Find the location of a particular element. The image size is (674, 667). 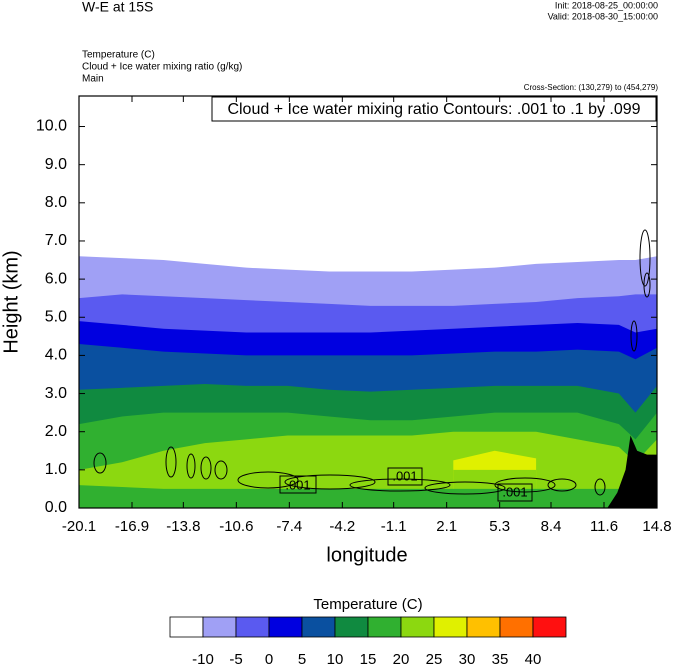

temperature-band is located at coordinates (368, 496).